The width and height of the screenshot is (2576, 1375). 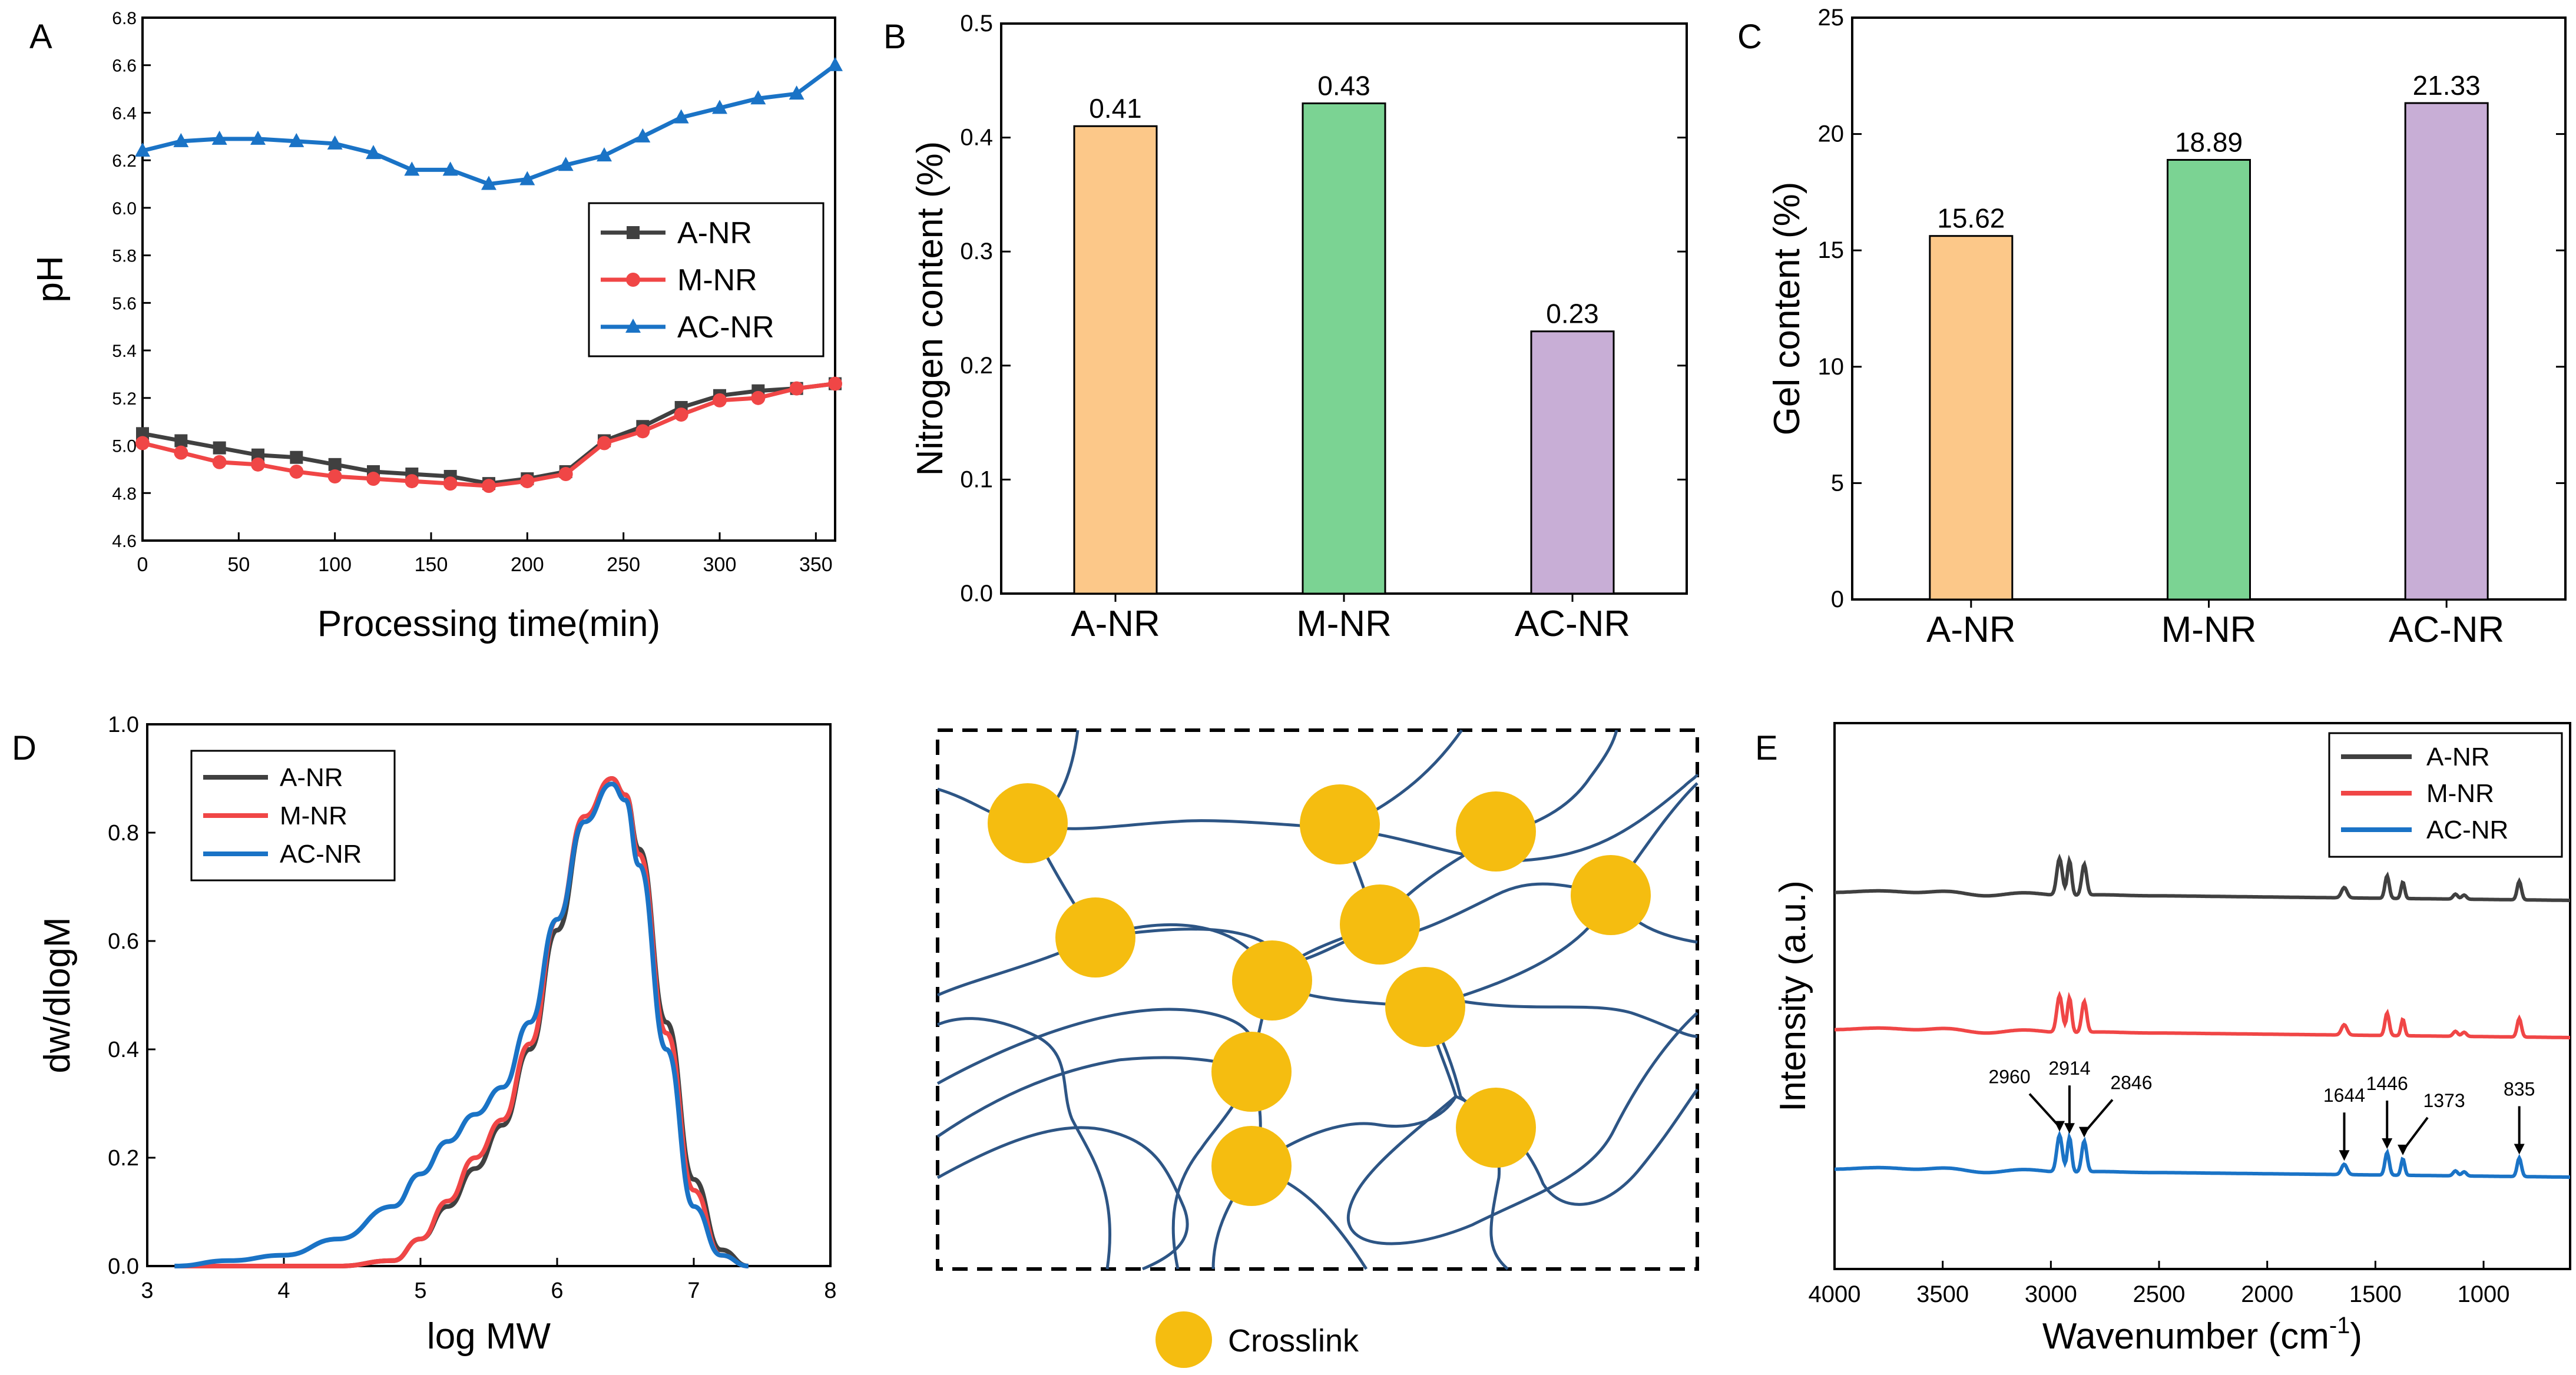 What do you see at coordinates (1831, 134) in the screenshot?
I see `y-tick-label: 20` at bounding box center [1831, 134].